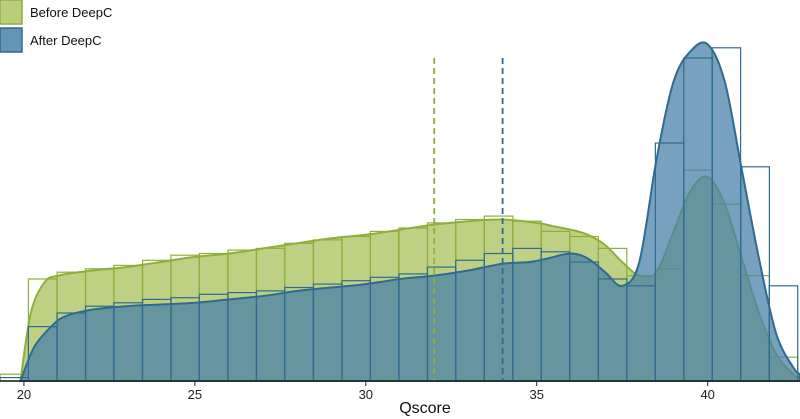  I want to click on x-ticks: 20 25 30 35 40, so click(366, 391).